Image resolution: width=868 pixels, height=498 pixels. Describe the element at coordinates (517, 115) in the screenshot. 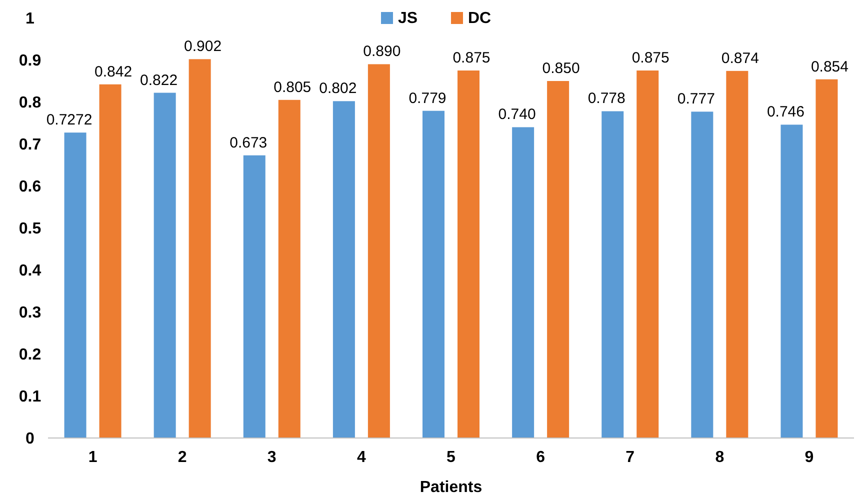

I see `data-label: 0.740` at that location.